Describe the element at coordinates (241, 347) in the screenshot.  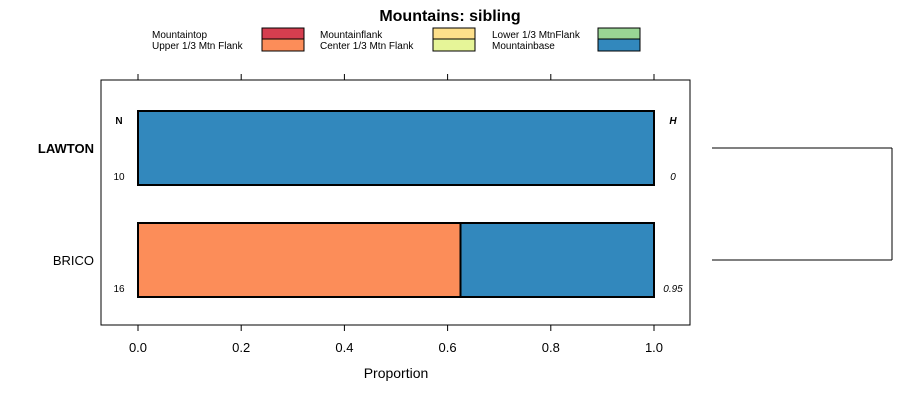
I see `x-tick-label: 0.2` at that location.